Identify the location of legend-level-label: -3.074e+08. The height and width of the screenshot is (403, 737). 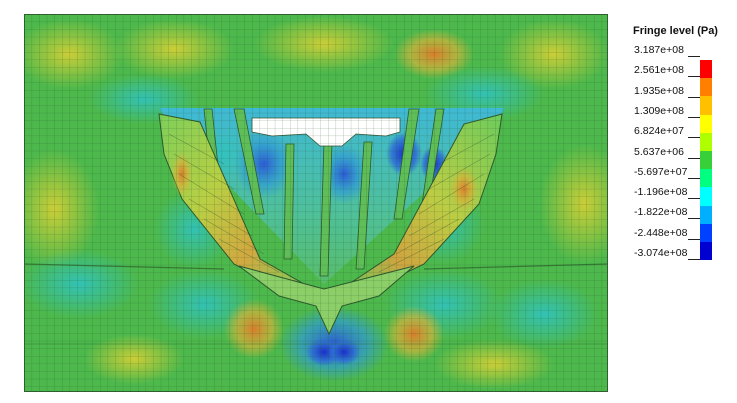
(661, 253).